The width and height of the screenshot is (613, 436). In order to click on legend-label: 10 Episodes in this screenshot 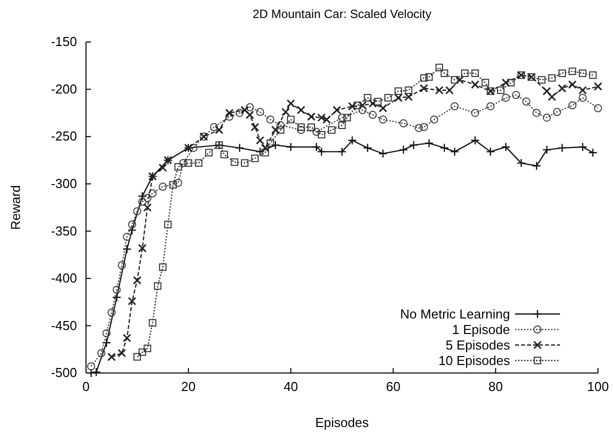, I will do `click(474, 360)`.